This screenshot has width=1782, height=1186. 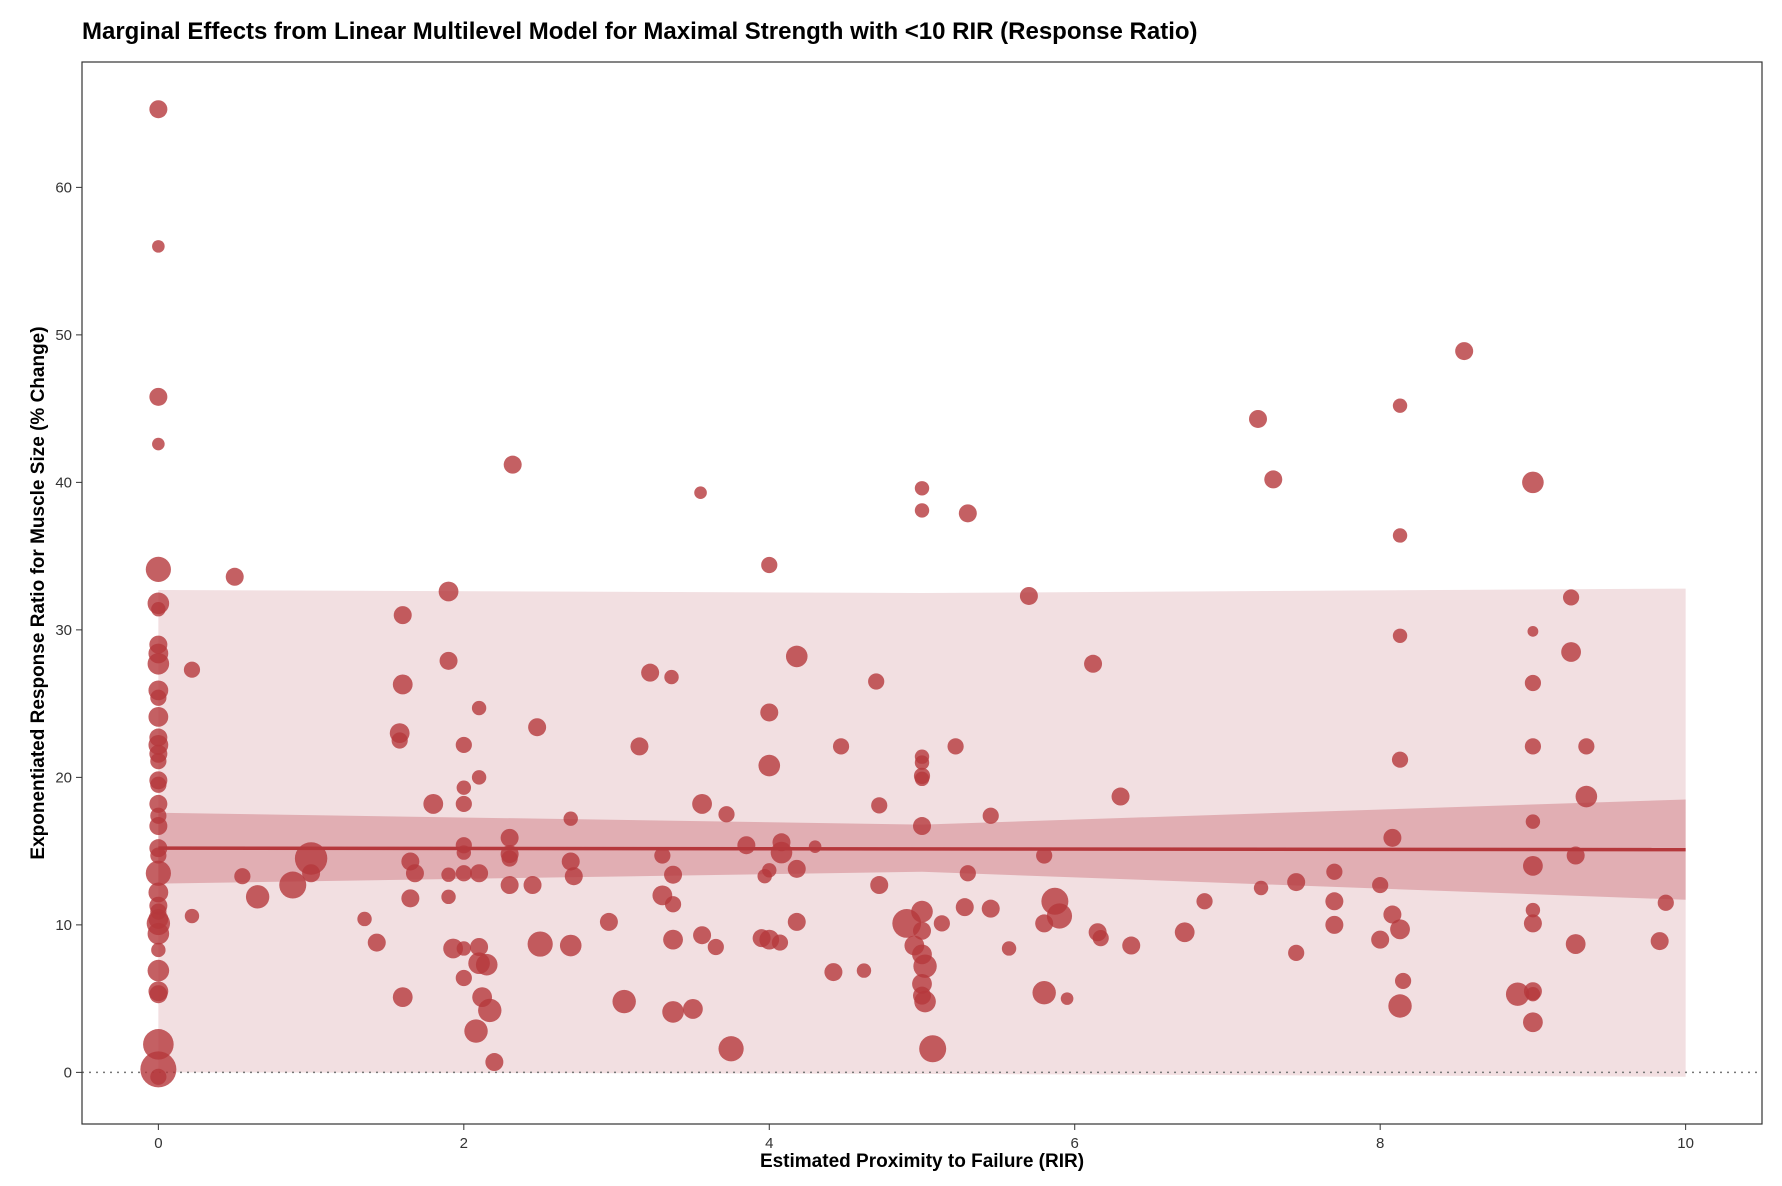 I want to click on x-tick-label: 4, so click(x=769, y=1143).